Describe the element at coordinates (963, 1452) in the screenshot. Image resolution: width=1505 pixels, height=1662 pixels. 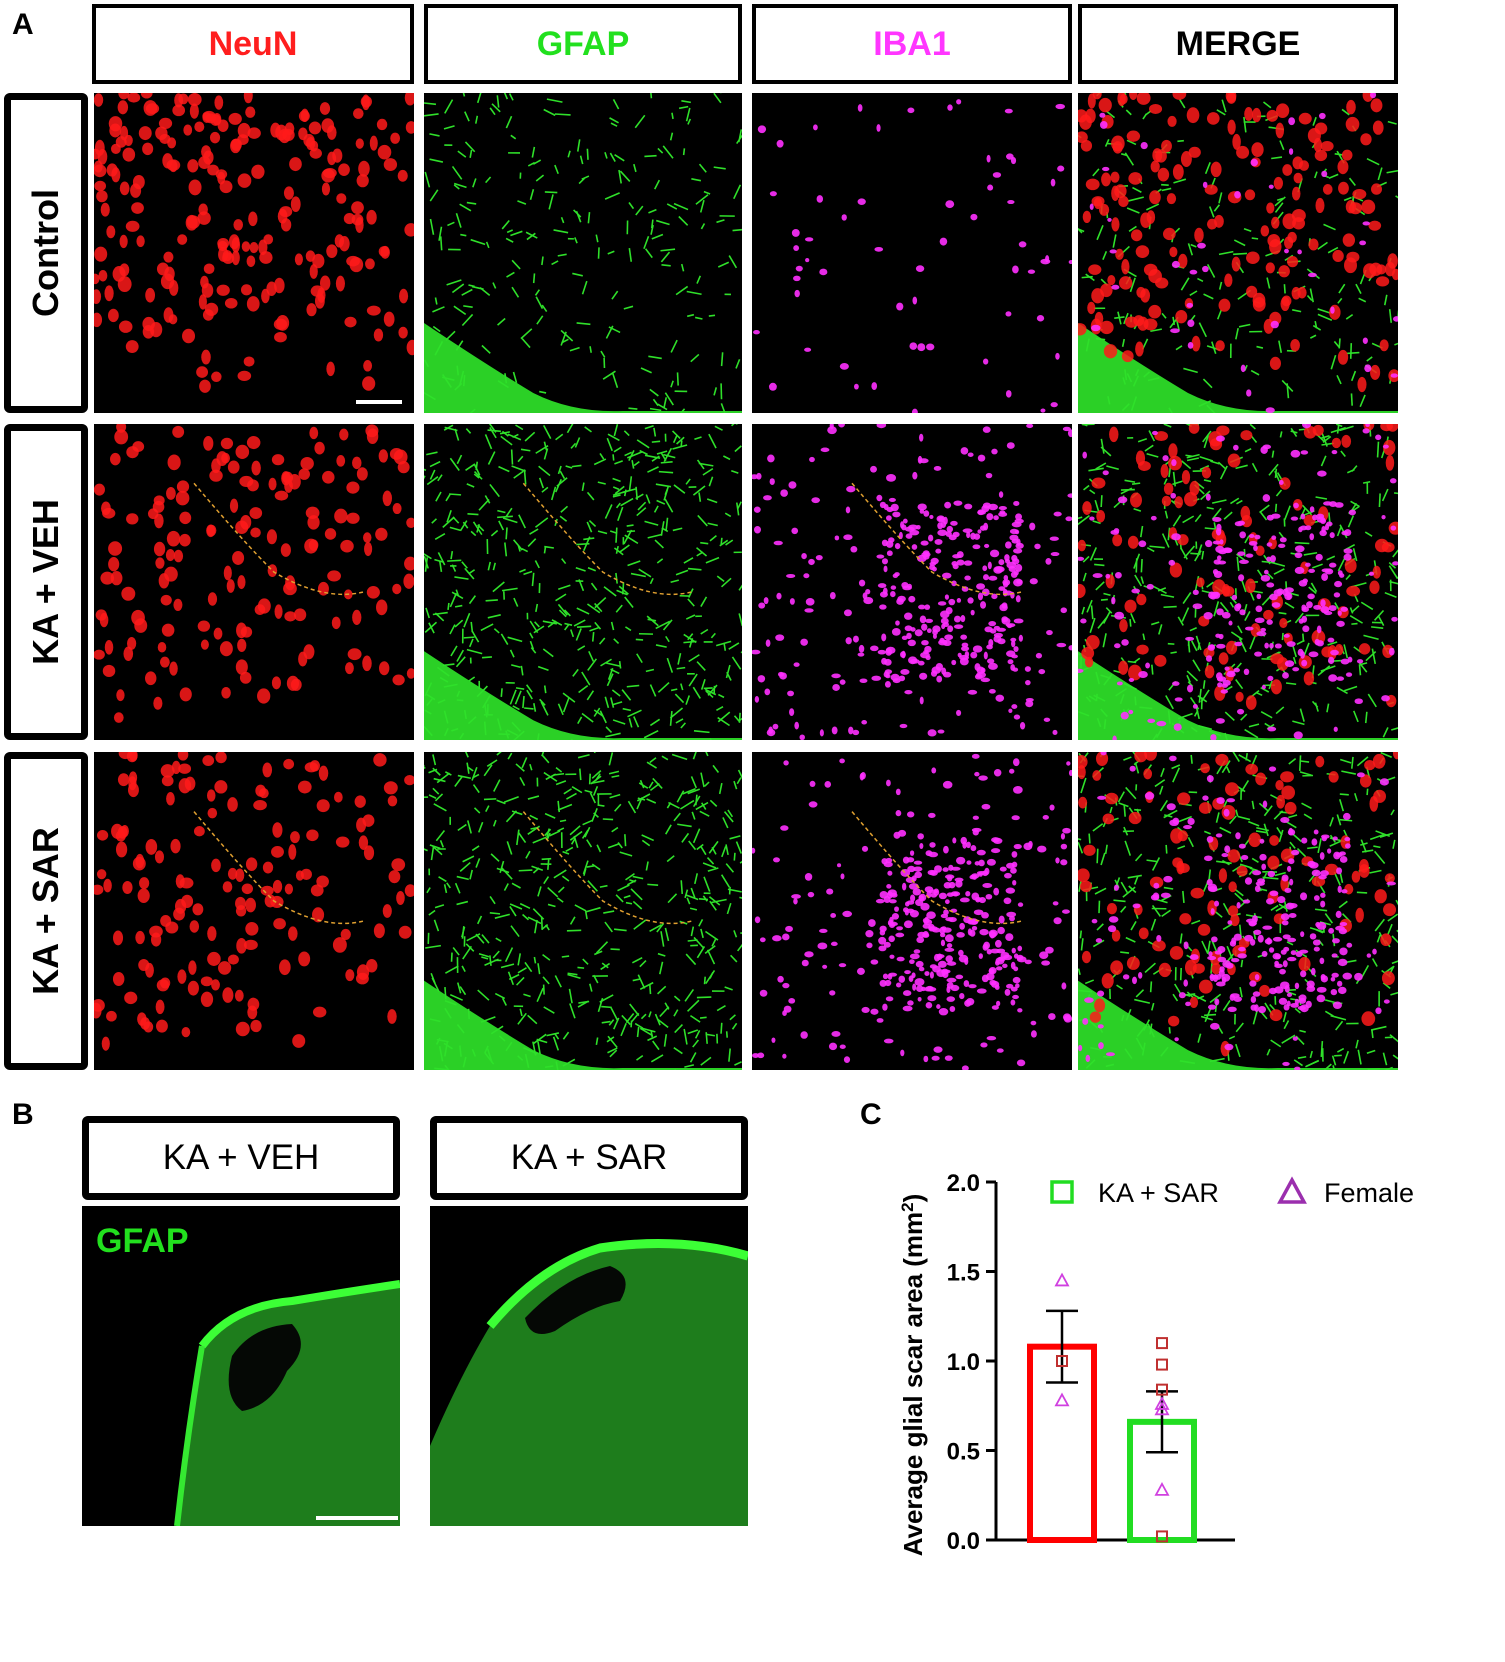
I see `chart-y-tick-label: 0.5` at that location.